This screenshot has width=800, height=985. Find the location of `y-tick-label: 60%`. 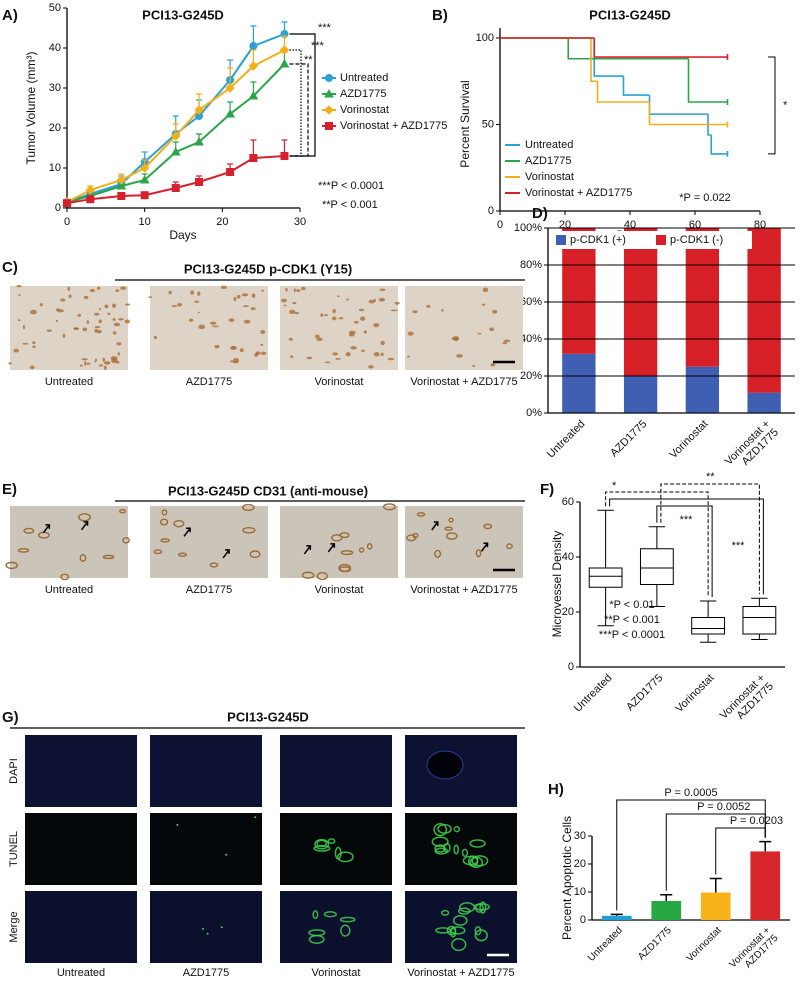

y-tick-label: 60% is located at coordinates (531, 302).